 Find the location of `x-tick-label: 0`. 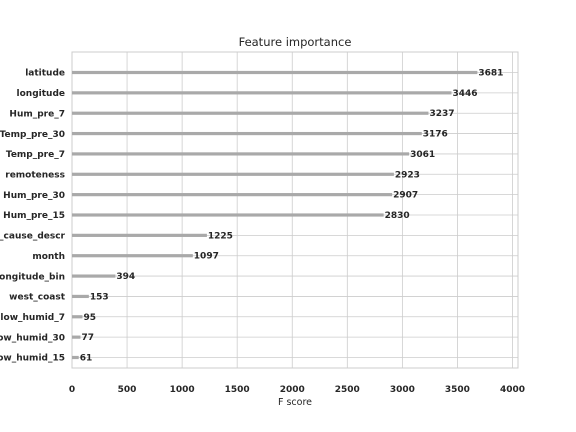

x-tick-label: 0 is located at coordinates (72, 390).